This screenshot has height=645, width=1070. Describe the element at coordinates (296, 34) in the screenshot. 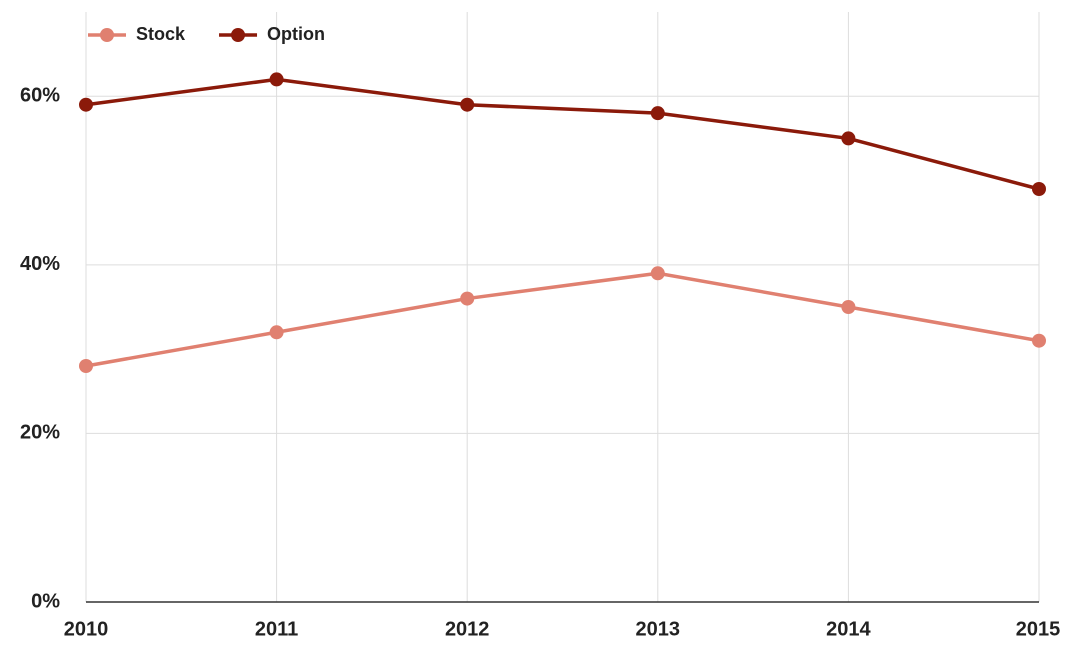

I see `legend-label: Option` at that location.